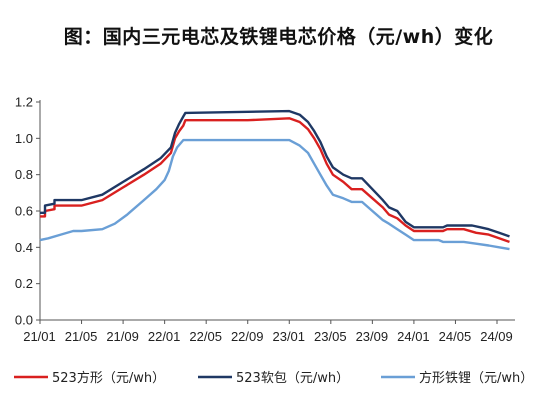 This screenshot has height=400, width=557. I want to click on x-tick-label: 21/09, so click(122, 336).